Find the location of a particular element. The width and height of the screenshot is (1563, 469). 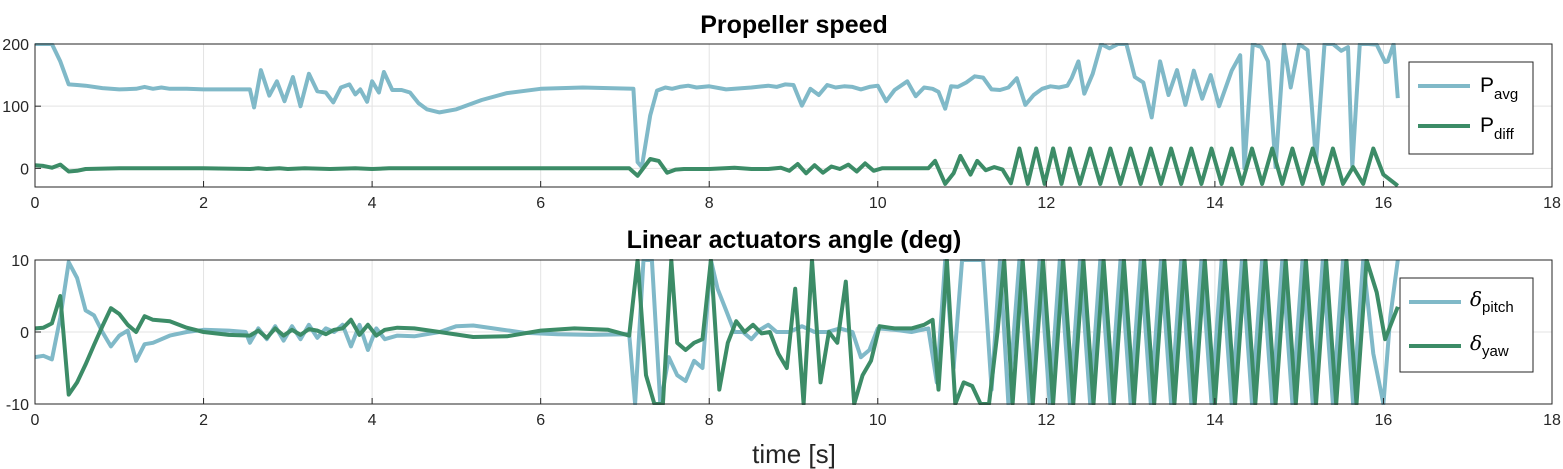

legend-label-delta-pitch: δpitch is located at coordinates (1492, 301).